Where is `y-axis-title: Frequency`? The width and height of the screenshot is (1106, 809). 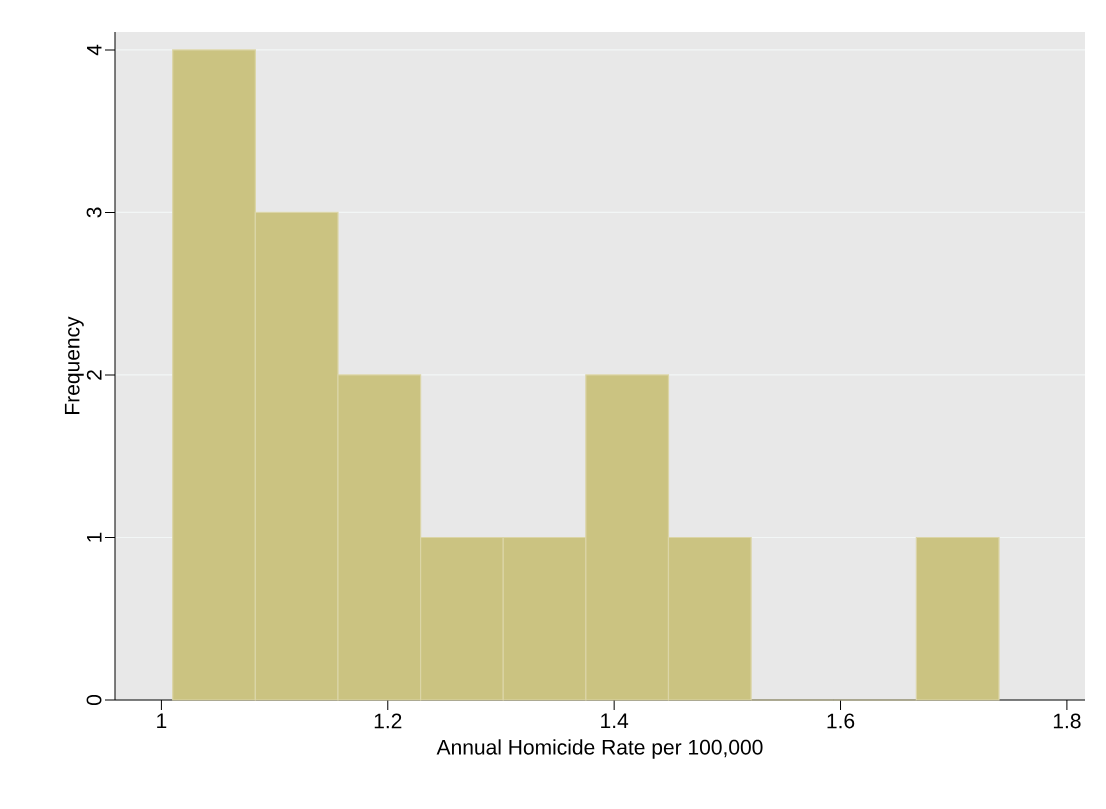
y-axis-title: Frequency is located at coordinates (74, 365).